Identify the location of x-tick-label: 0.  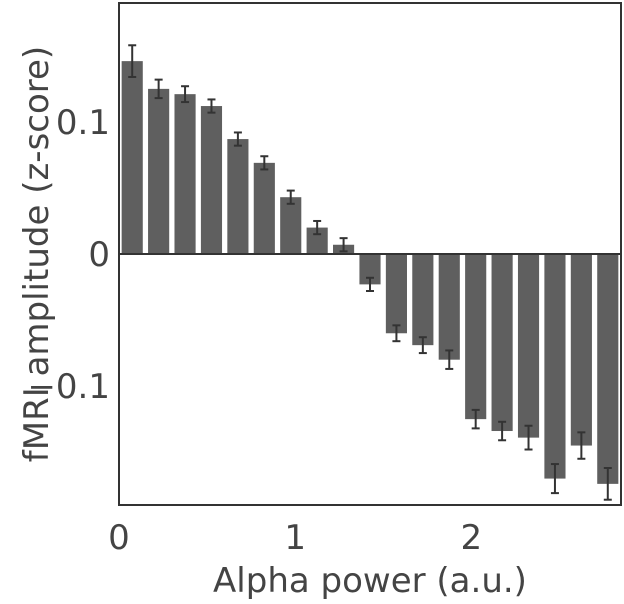
(119, 538).